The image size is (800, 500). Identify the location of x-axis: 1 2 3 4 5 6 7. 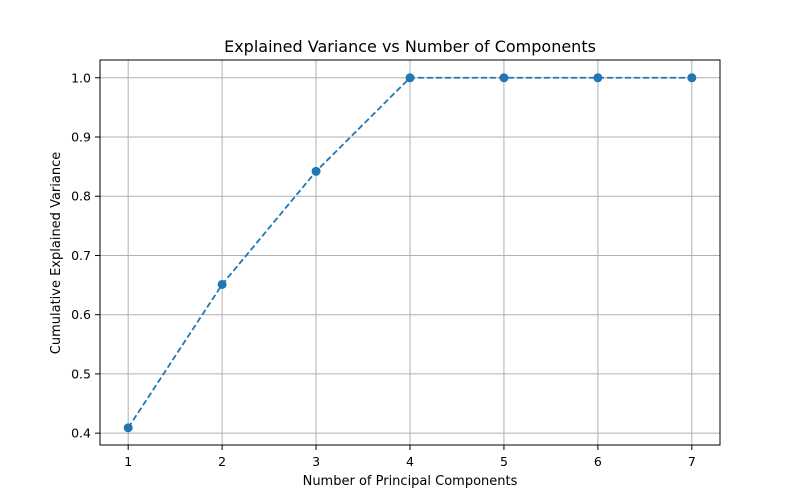
(410, 457).